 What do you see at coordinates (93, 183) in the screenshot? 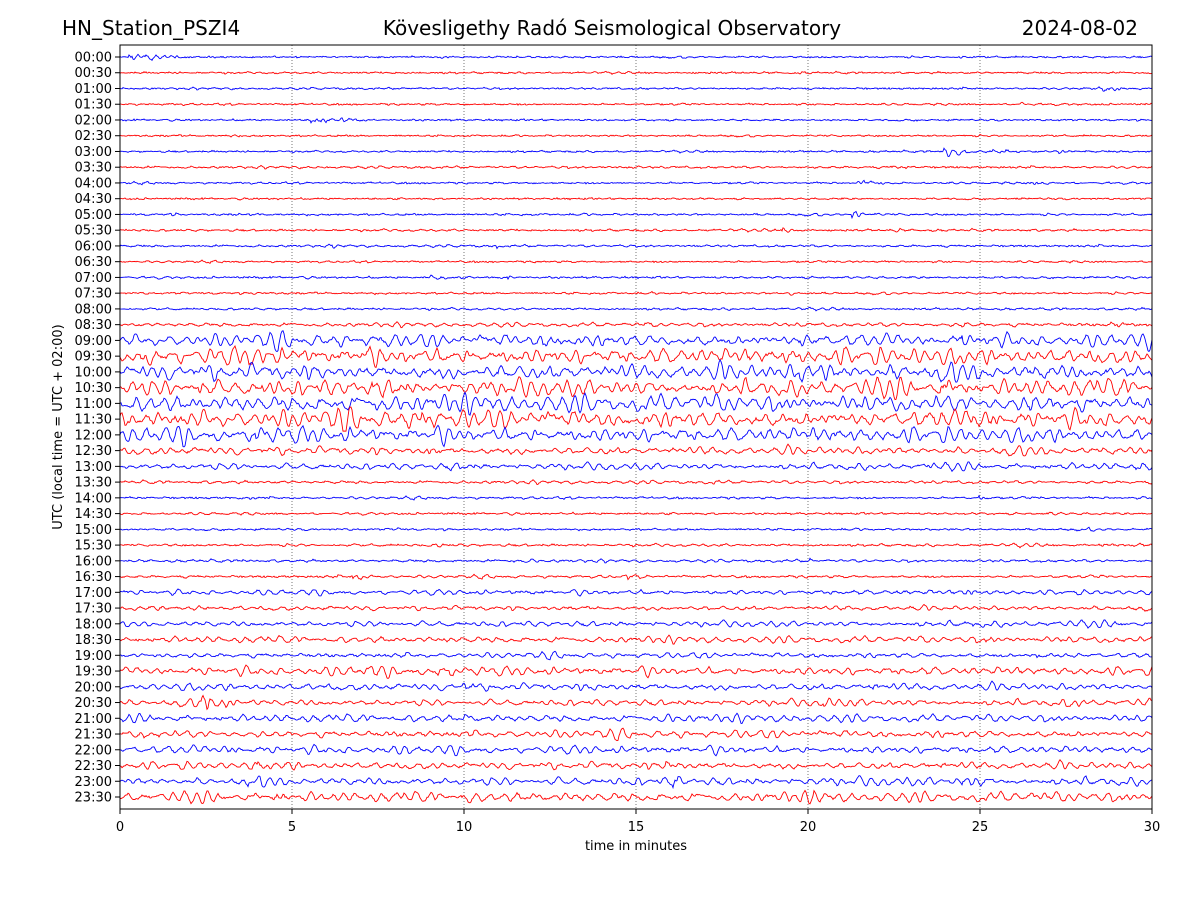
I see `y-tick-label: 04:00` at bounding box center [93, 183].